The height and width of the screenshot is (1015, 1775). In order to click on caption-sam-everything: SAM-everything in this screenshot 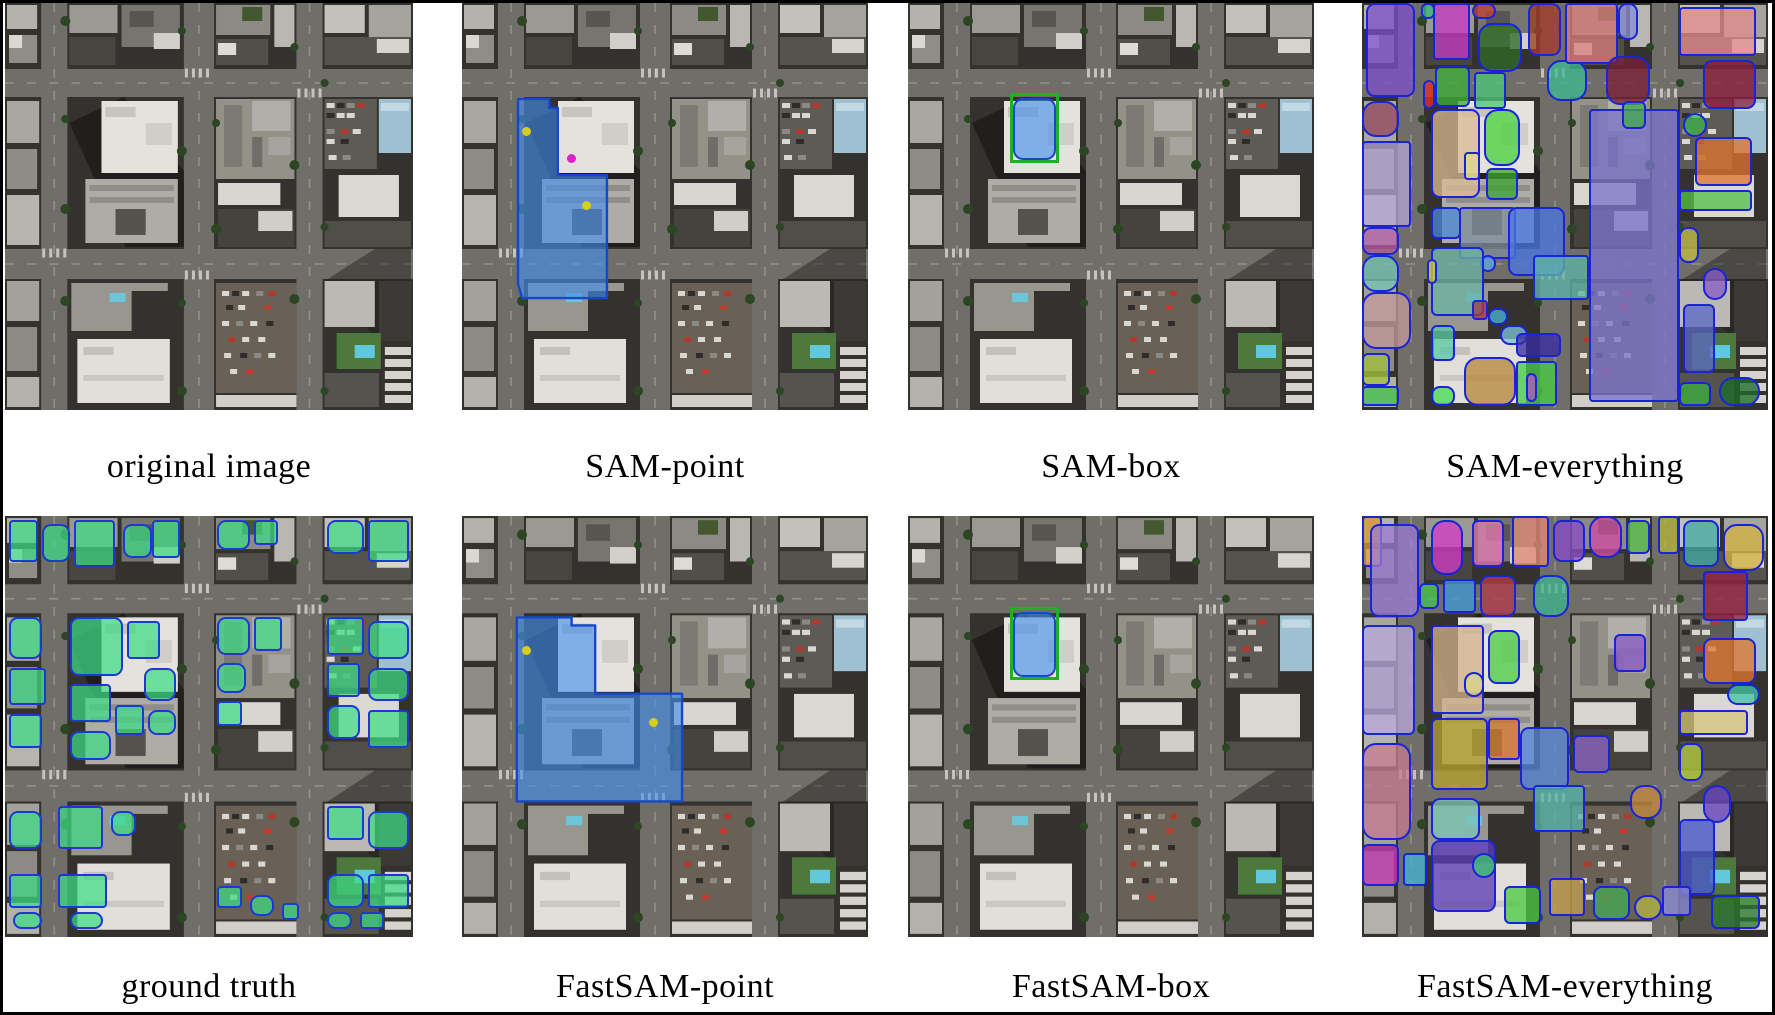, I will do `click(1565, 466)`.